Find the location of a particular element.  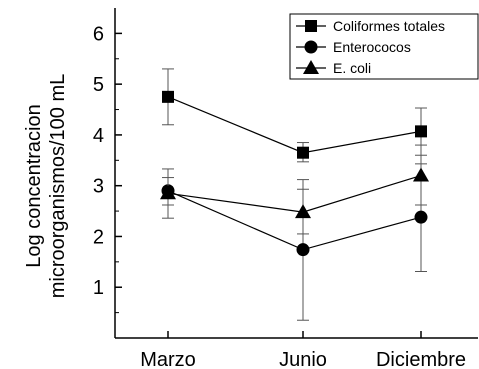

legend-label: E. coli is located at coordinates (352, 68).